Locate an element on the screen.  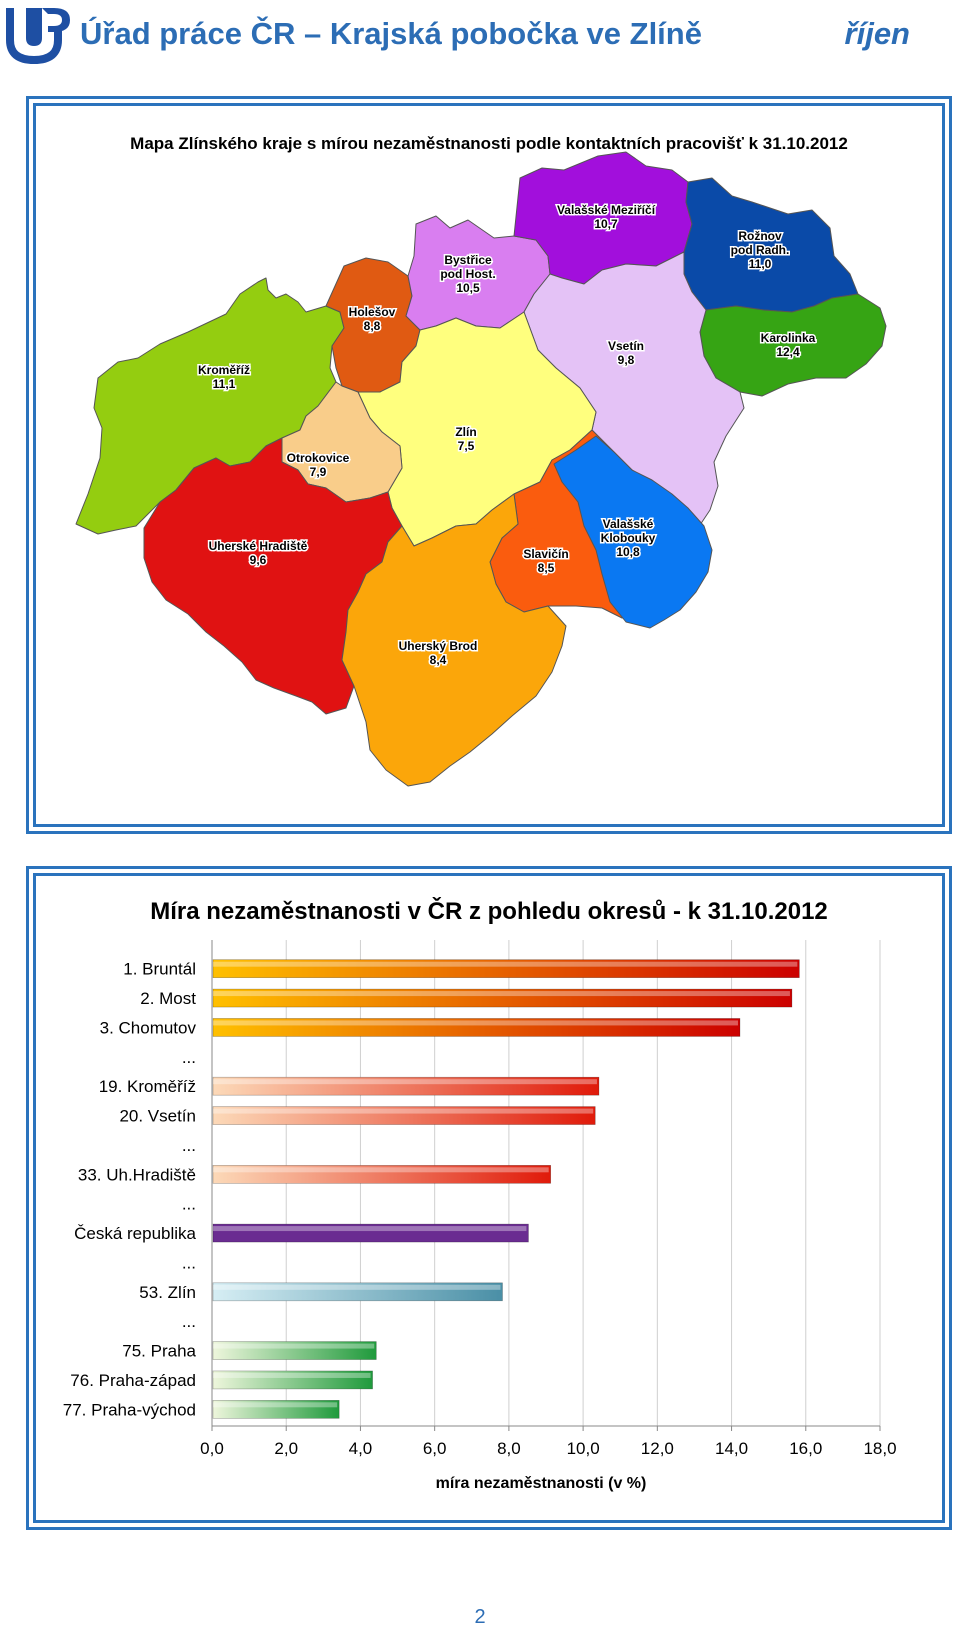
map-label-line: Zlín is located at coordinates (465, 432).